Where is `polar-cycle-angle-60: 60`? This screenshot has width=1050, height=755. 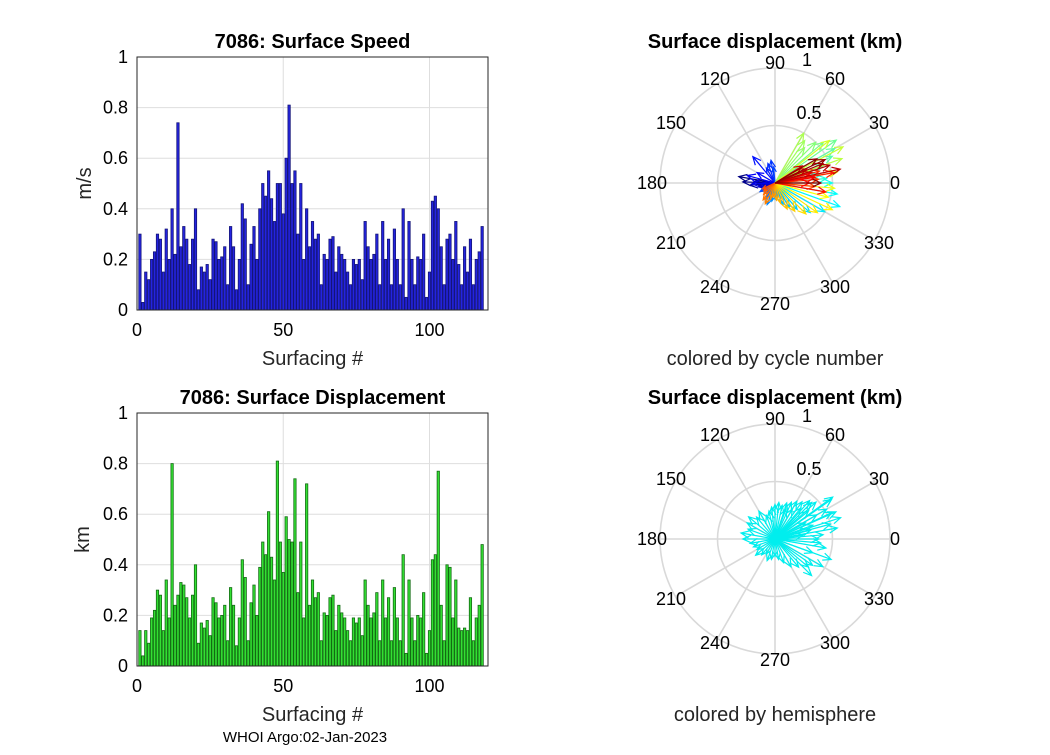 polar-cycle-angle-60: 60 is located at coordinates (835, 79).